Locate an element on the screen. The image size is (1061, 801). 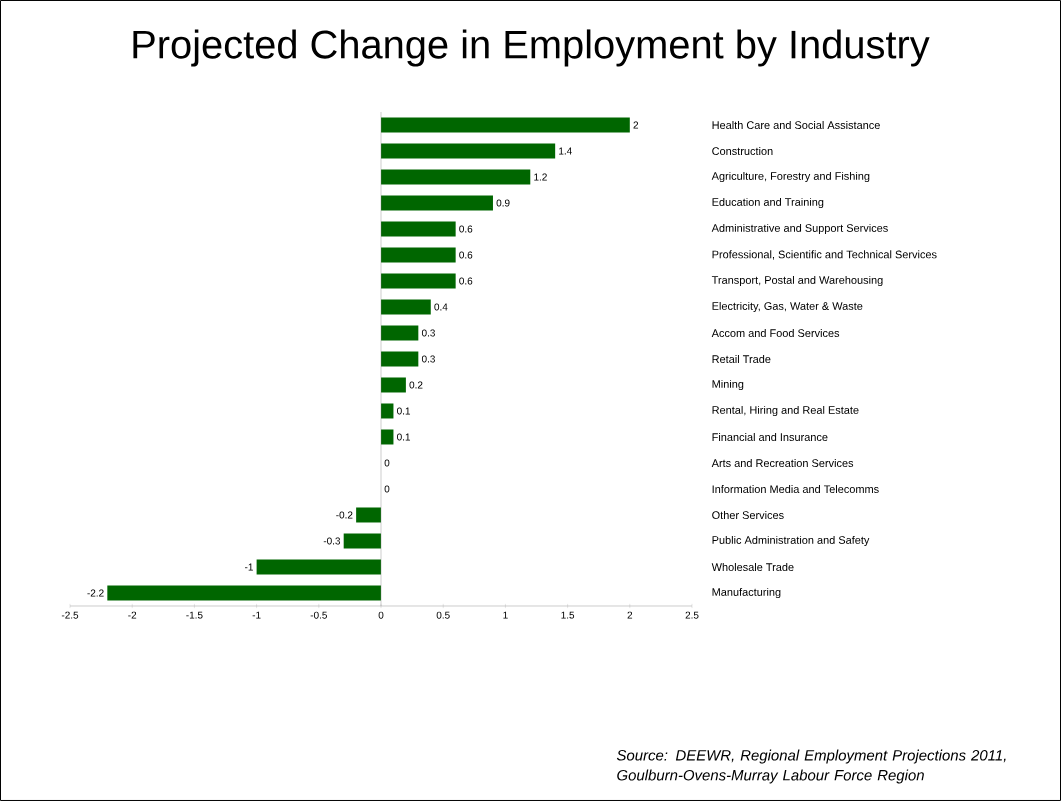
x-tick-label: -1 is located at coordinates (256, 615).